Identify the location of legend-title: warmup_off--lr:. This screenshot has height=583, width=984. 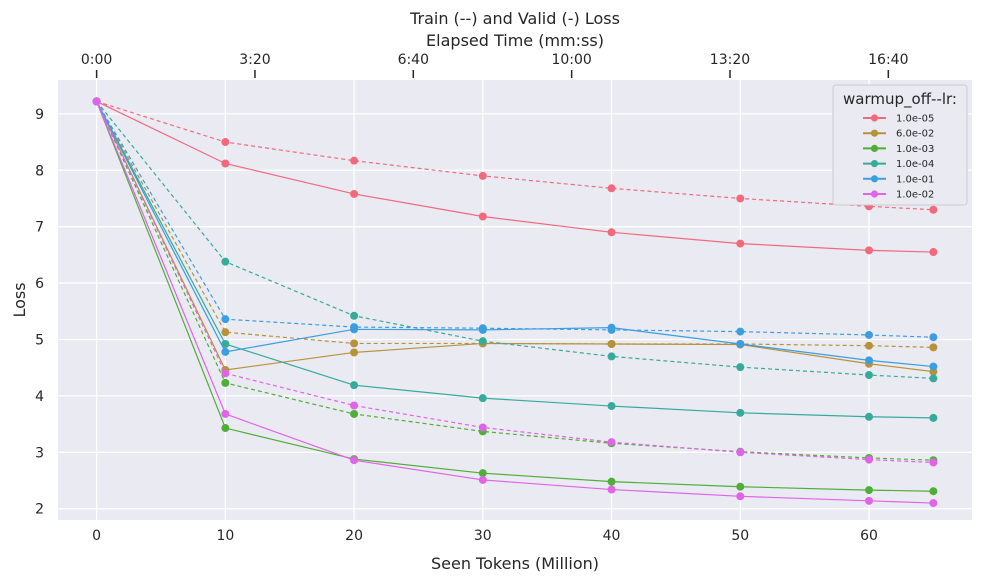
(900, 99).